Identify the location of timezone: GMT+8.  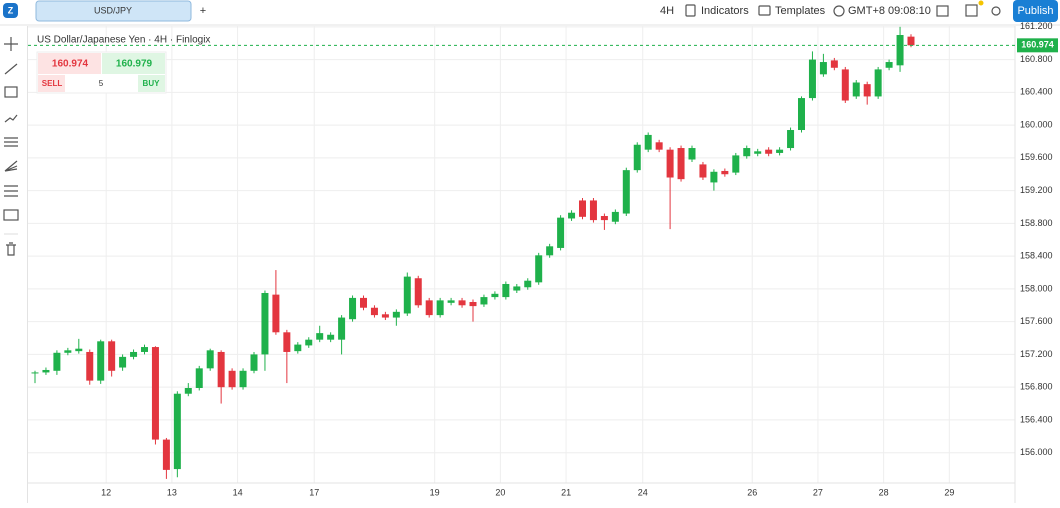
(866, 11).